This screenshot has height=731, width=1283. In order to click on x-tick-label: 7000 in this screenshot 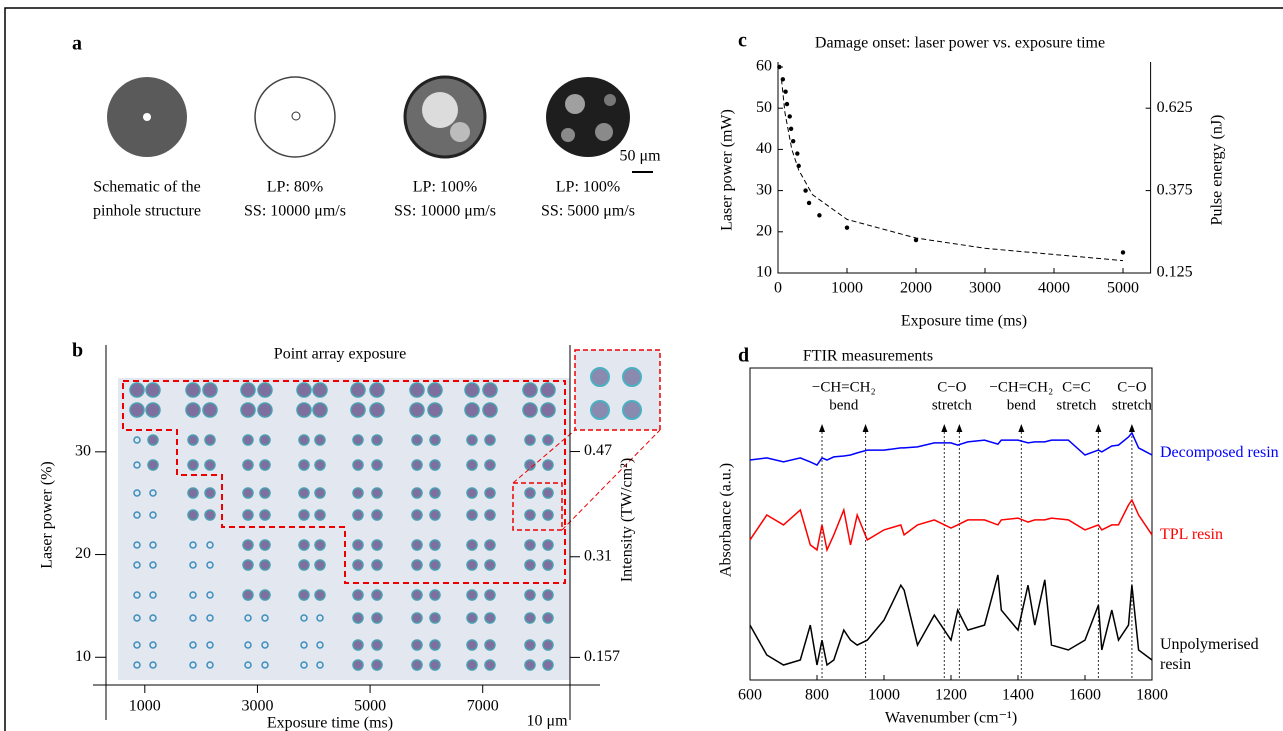, I will do `click(483, 706)`.